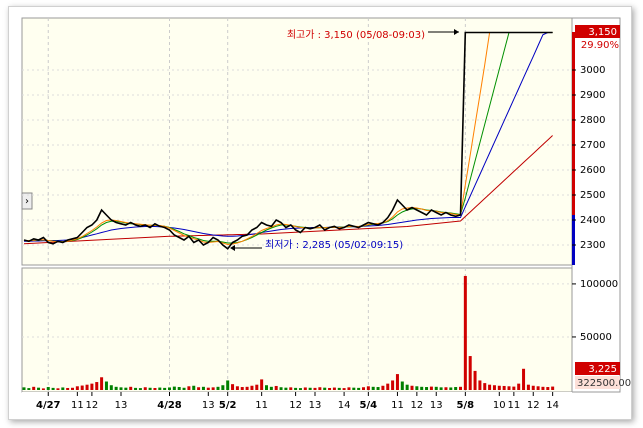  Describe the element at coordinates (169, 405) in the screenshot. I see `x-tick-label: 4/28` at that location.